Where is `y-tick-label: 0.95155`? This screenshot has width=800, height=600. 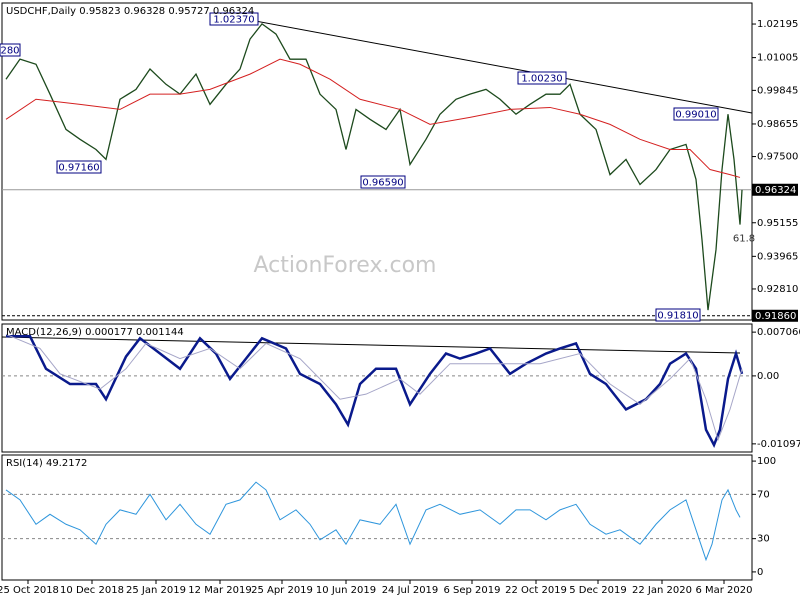
y-tick-label: 0.95155 is located at coordinates (777, 223).